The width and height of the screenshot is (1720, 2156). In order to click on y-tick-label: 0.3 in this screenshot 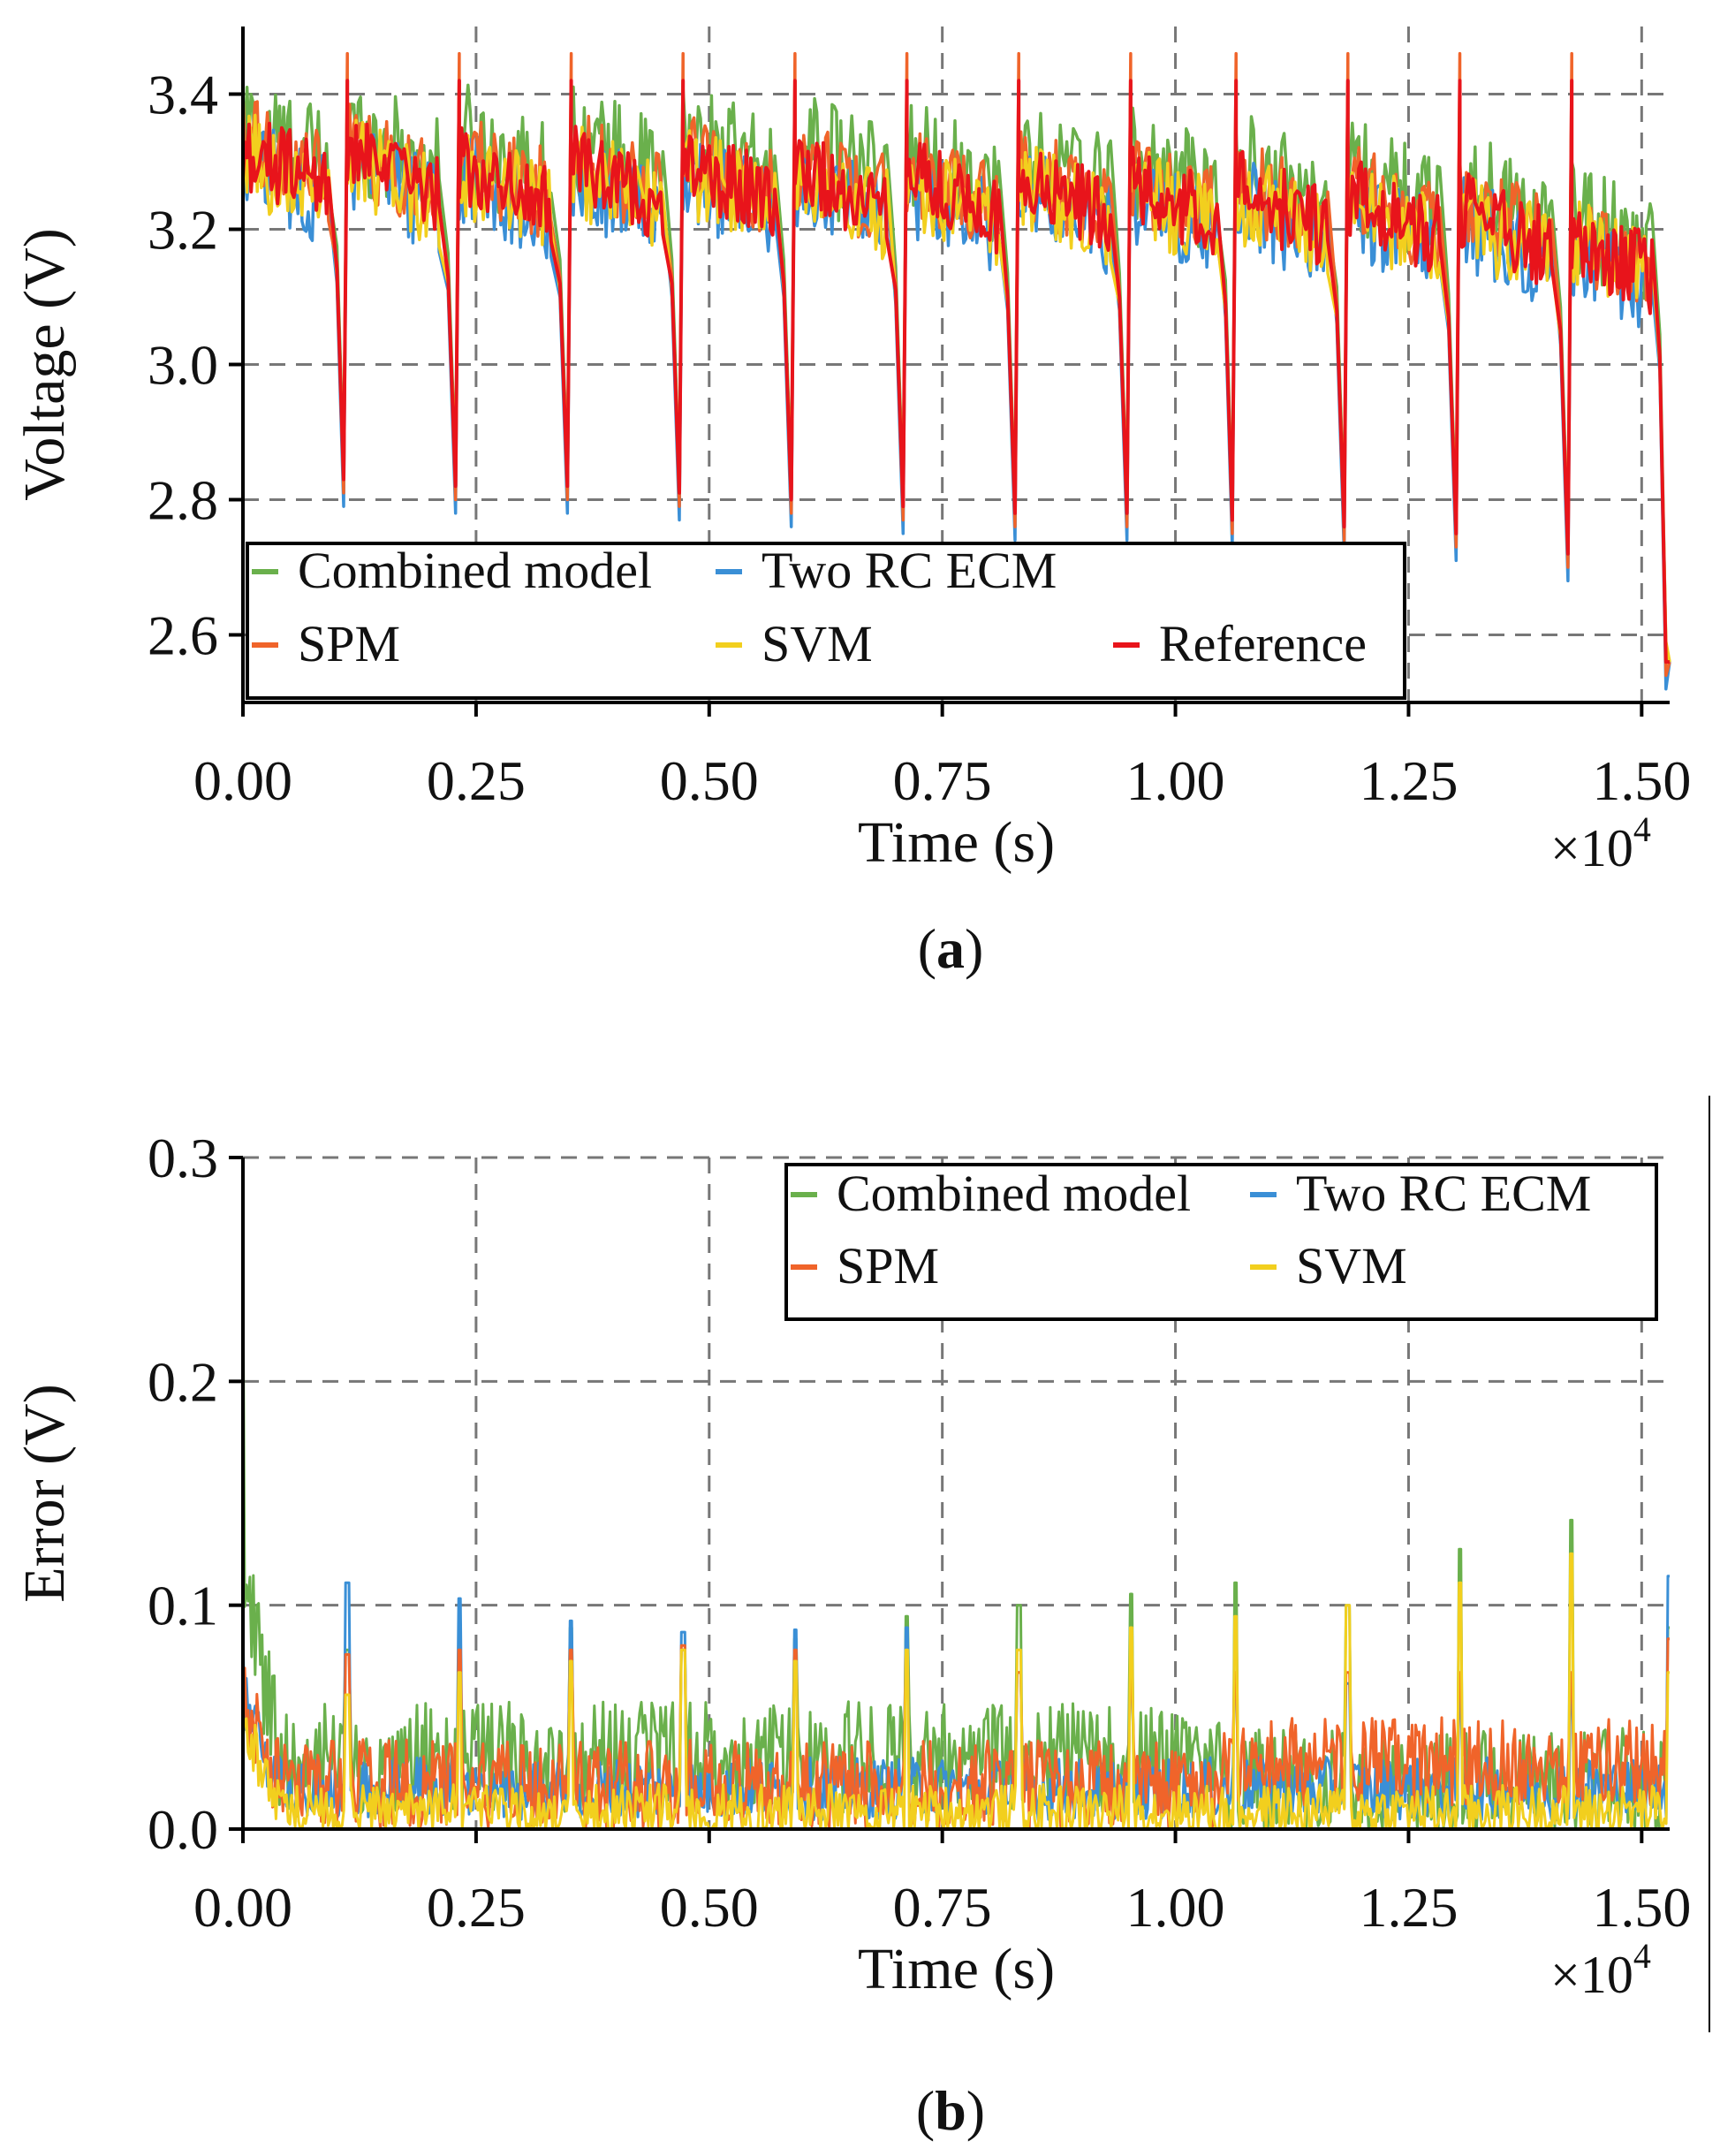, I will do `click(183, 1158)`.